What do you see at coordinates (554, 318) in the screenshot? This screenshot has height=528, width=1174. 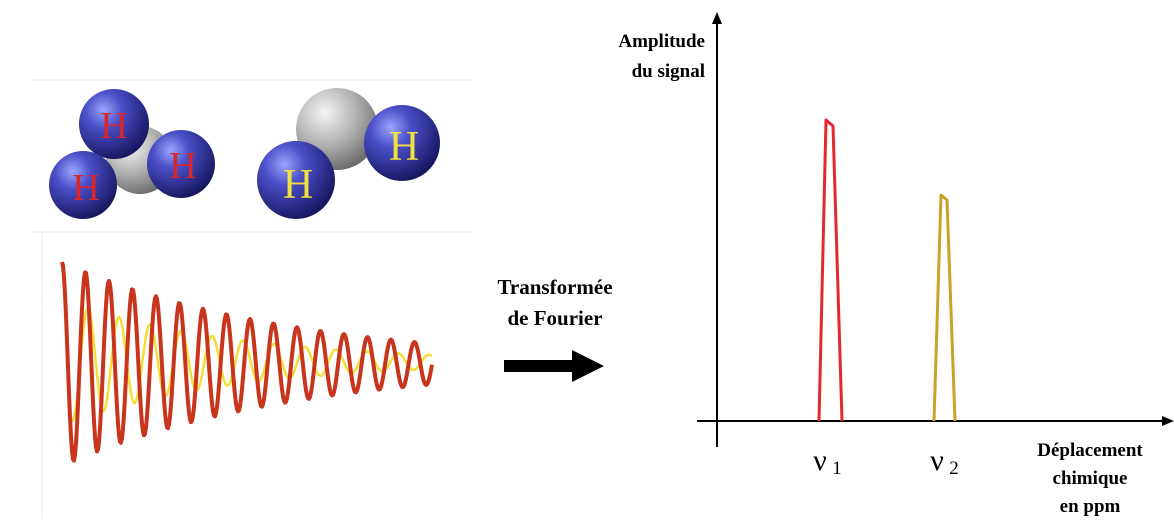 I see `transform-label-line2: de Fourier` at bounding box center [554, 318].